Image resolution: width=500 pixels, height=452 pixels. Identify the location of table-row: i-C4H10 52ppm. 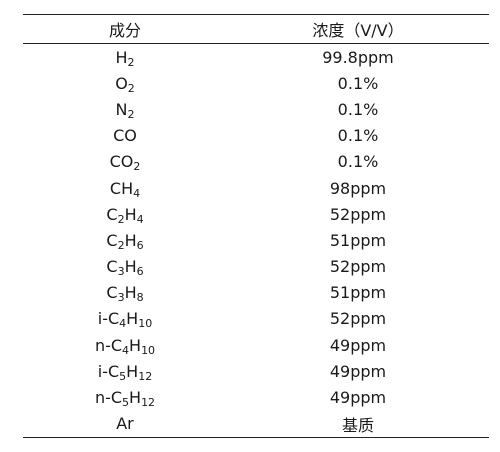
(256, 319).